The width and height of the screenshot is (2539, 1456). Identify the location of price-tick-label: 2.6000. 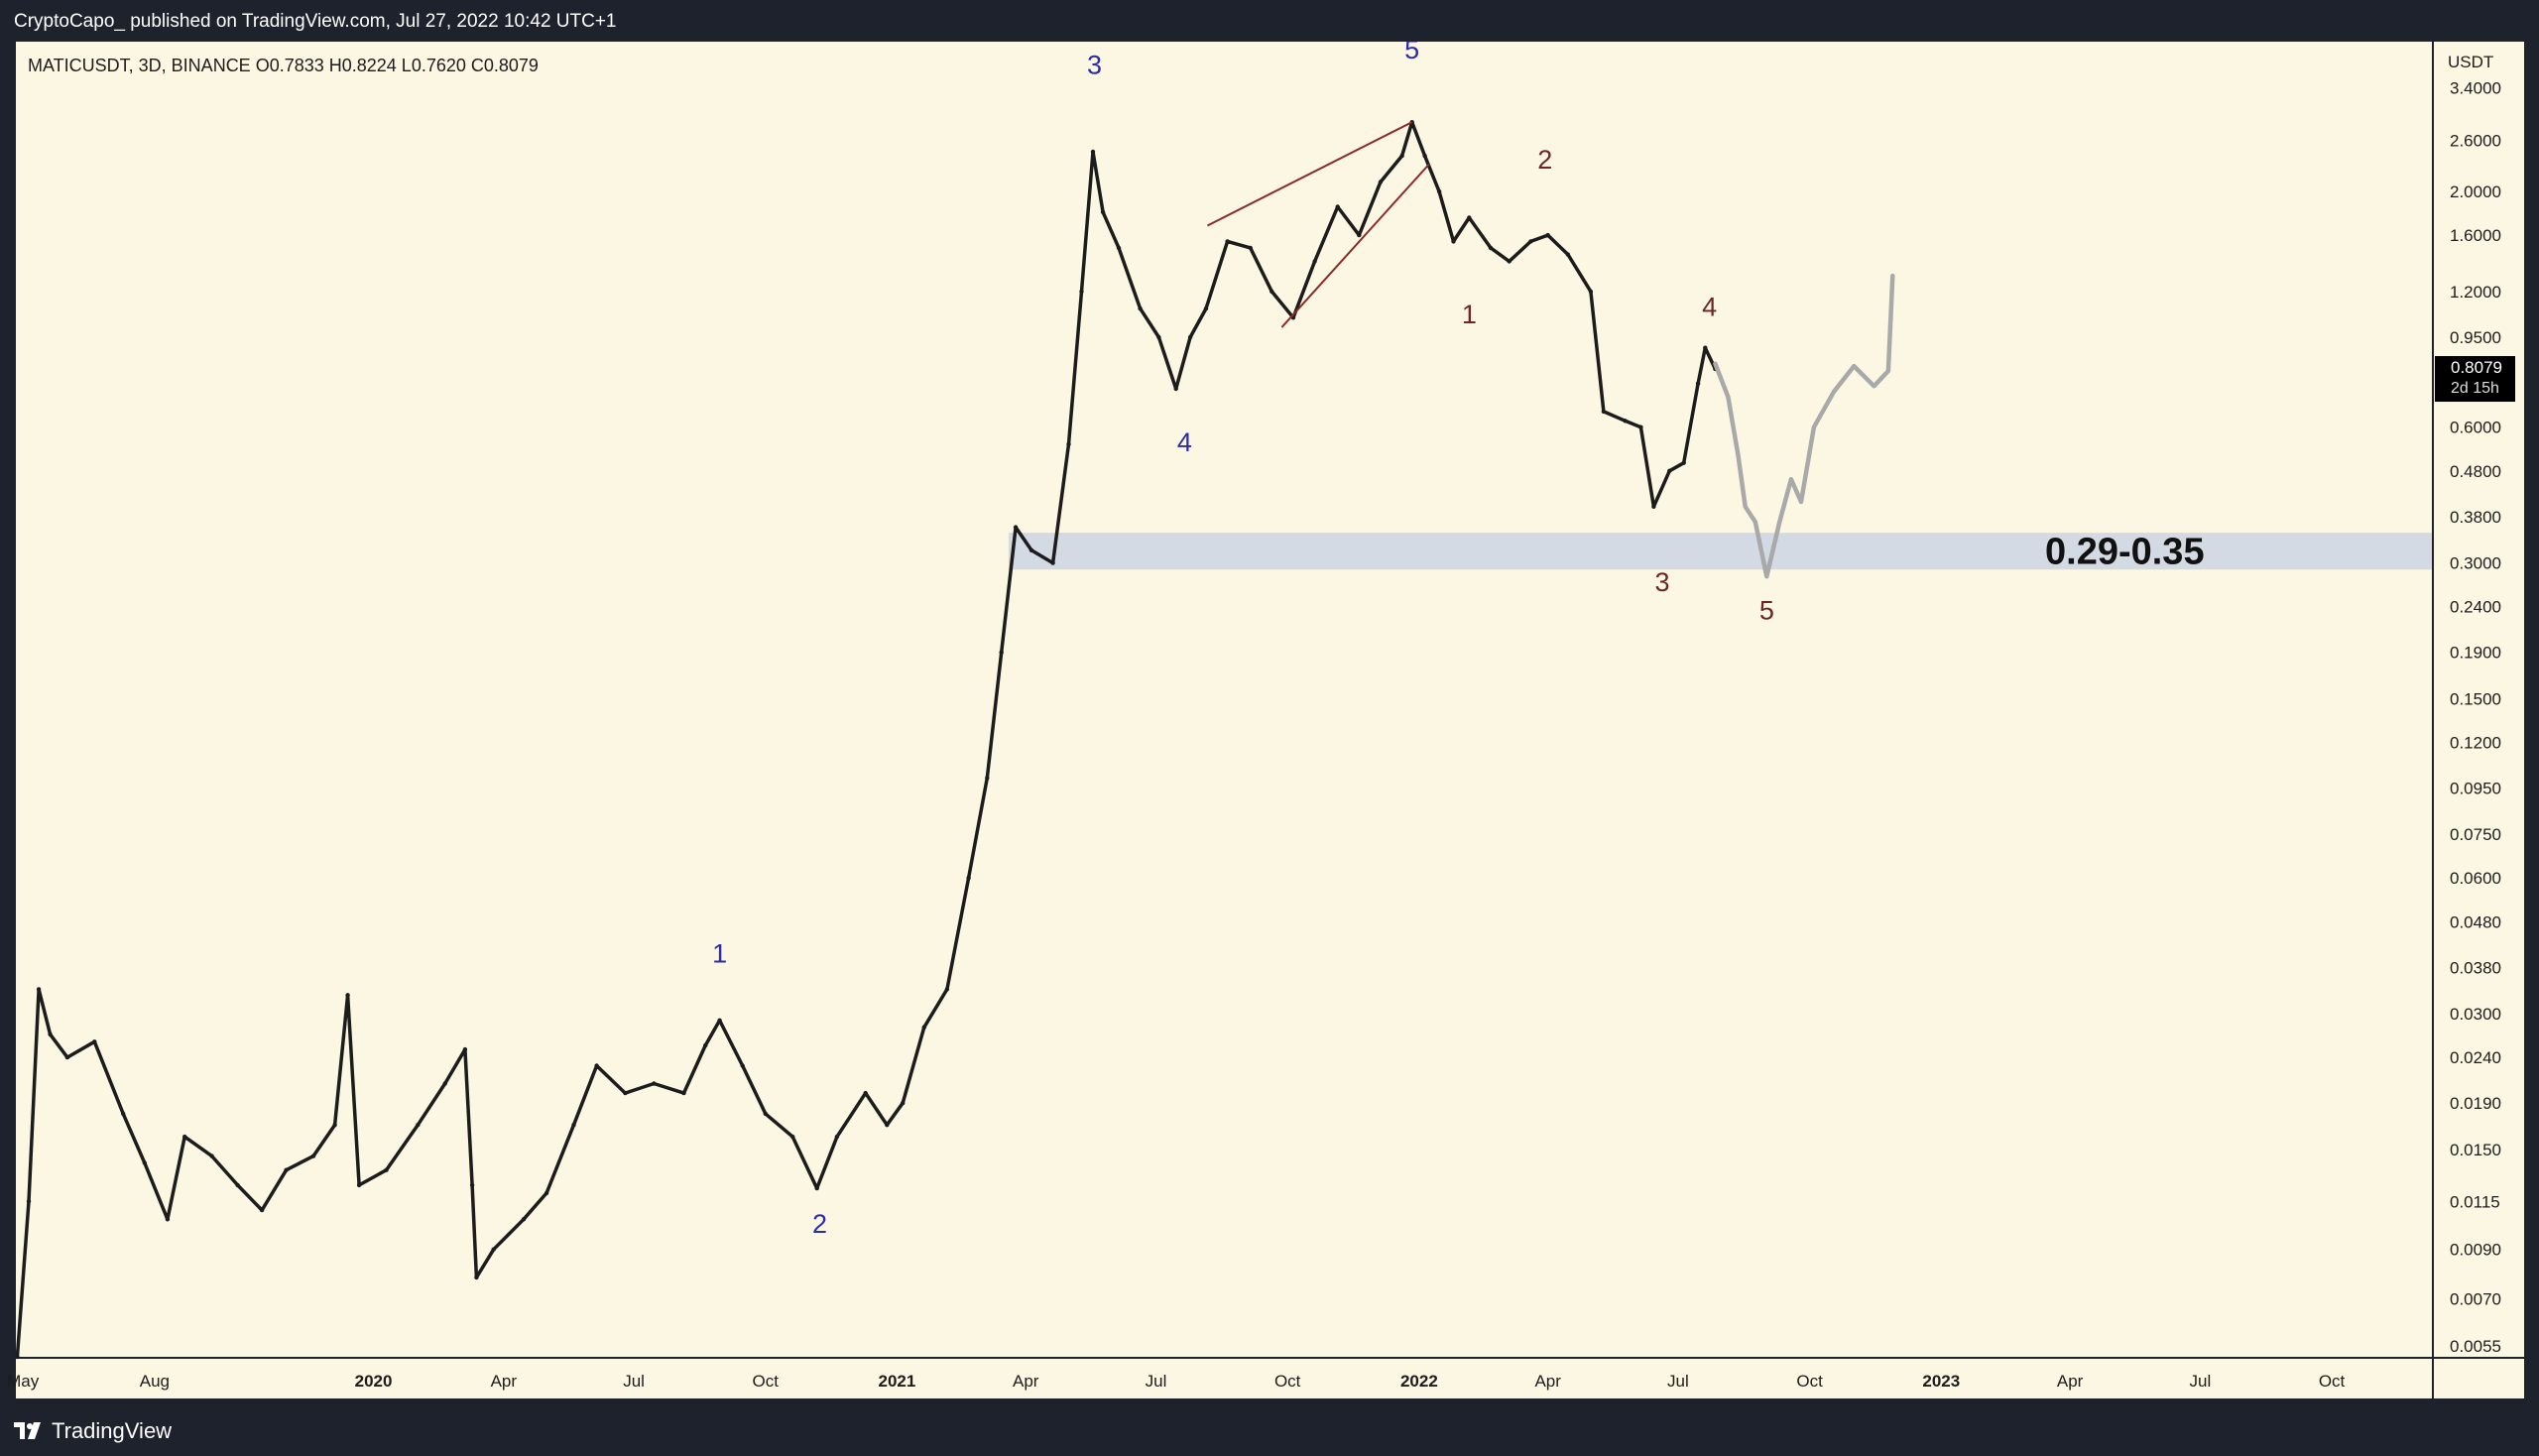
(2476, 140).